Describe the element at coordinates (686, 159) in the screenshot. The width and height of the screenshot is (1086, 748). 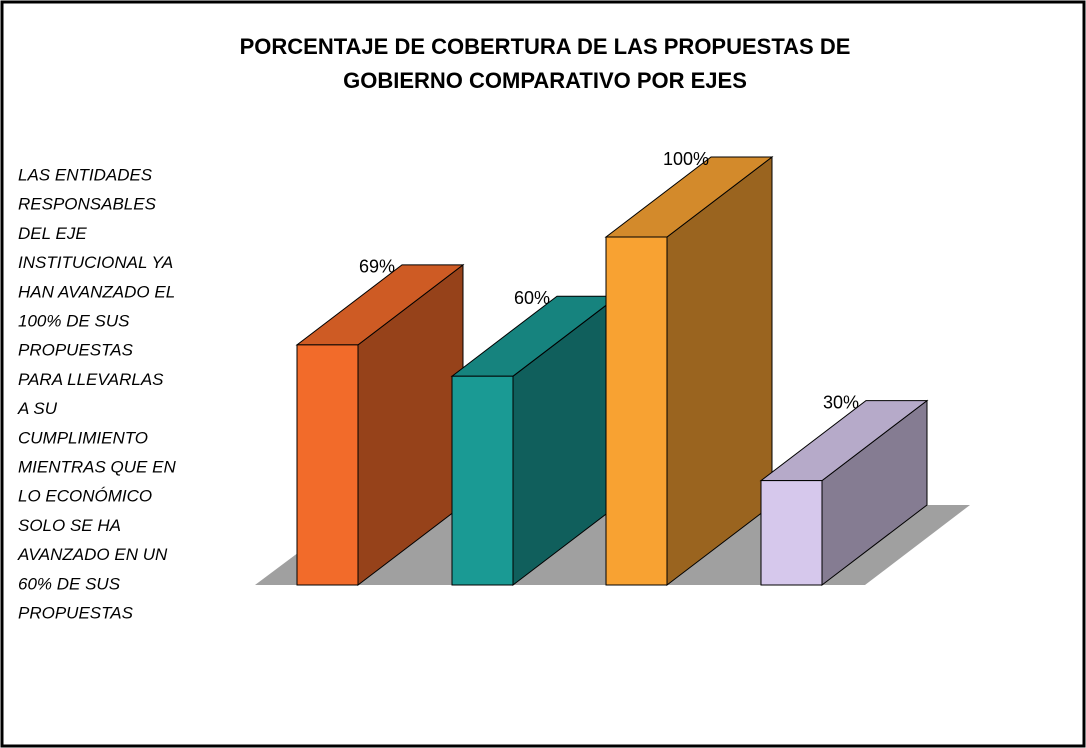
I see `value-label: 100%` at that location.